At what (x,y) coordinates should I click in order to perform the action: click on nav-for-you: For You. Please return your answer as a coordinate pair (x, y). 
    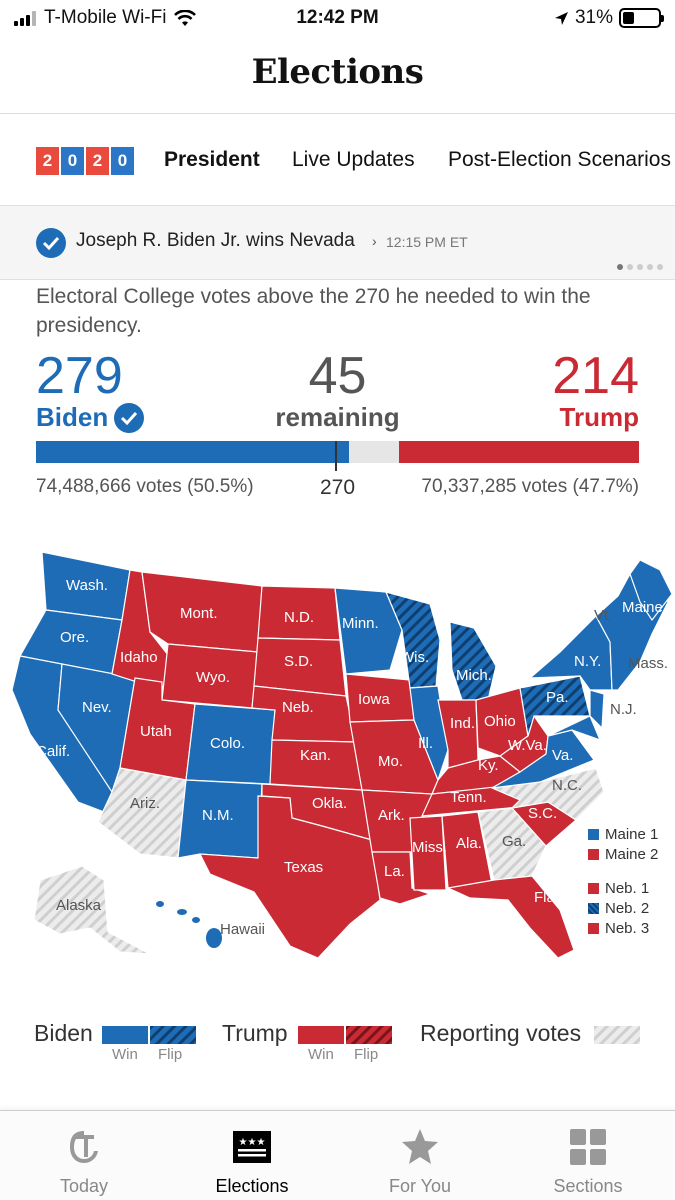
    Looking at the image, I should click on (420, 1155).